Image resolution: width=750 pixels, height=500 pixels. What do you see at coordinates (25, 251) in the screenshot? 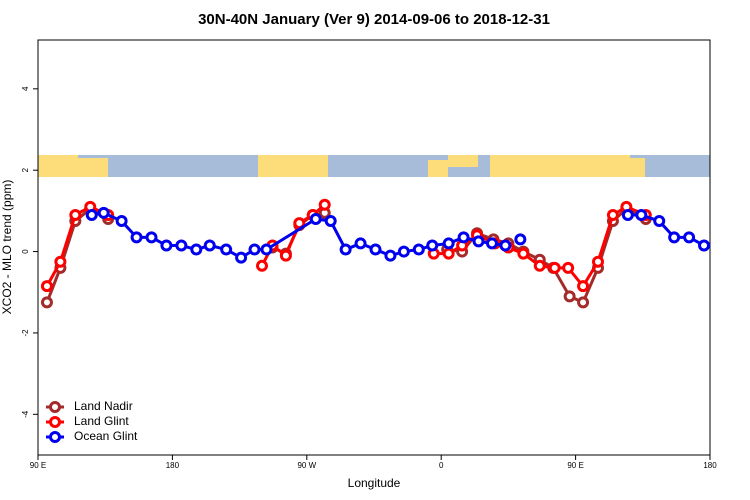
I see `y-tick-label: 0` at bounding box center [25, 251].